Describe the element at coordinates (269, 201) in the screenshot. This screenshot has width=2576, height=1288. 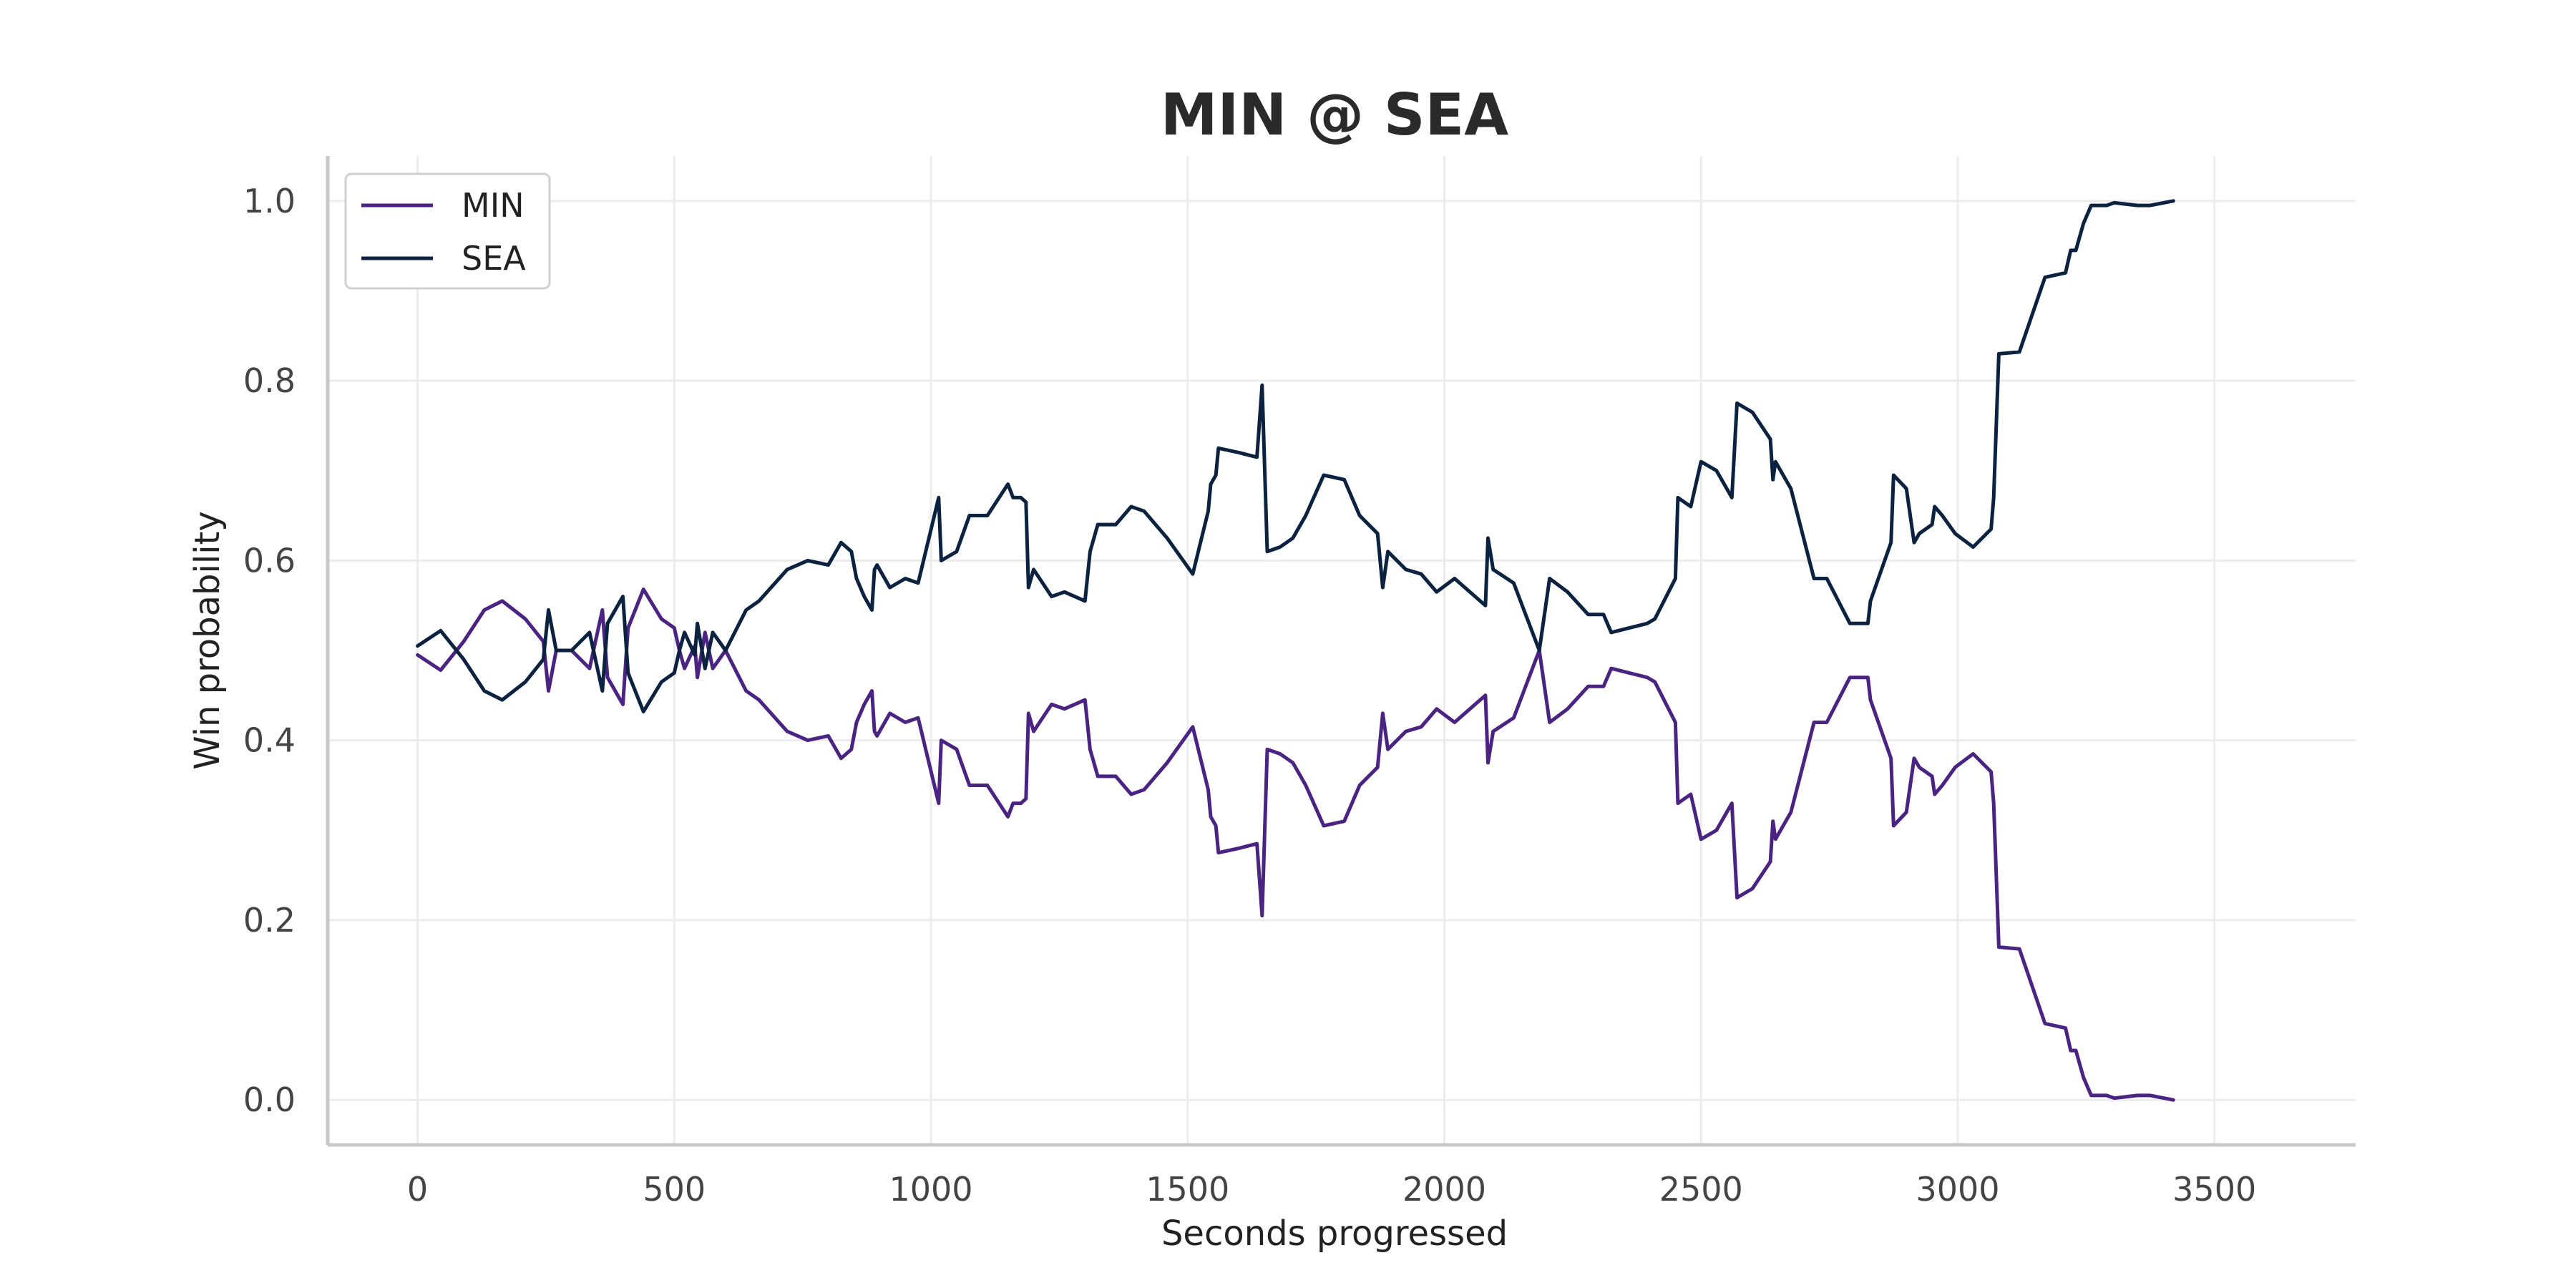
I see `y-tick-label: 1.0` at that location.